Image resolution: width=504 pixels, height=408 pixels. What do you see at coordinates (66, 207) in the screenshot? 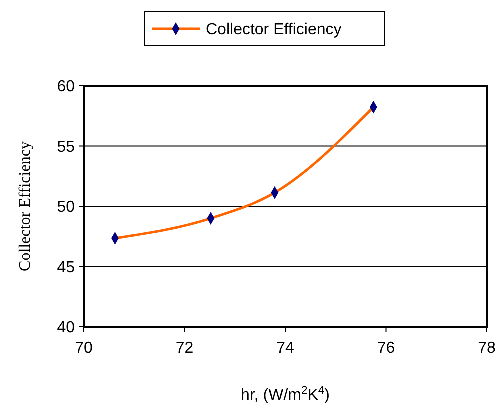
I see `y-tick-label: 50` at bounding box center [66, 207].